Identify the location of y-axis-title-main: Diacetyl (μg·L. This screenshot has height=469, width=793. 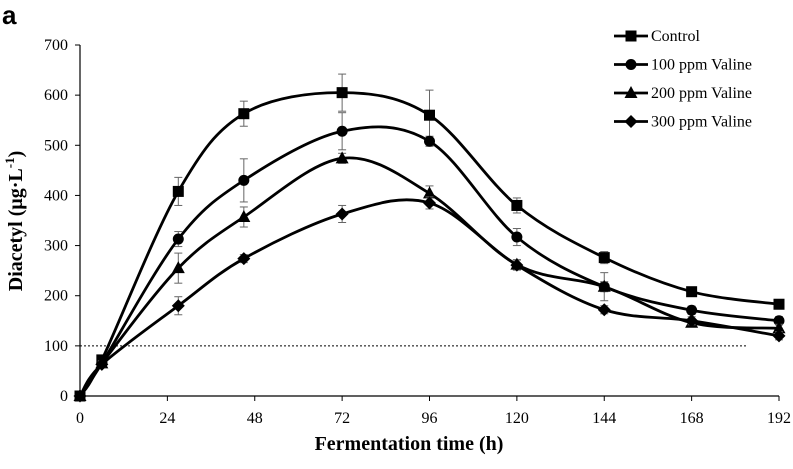
(16, 229).